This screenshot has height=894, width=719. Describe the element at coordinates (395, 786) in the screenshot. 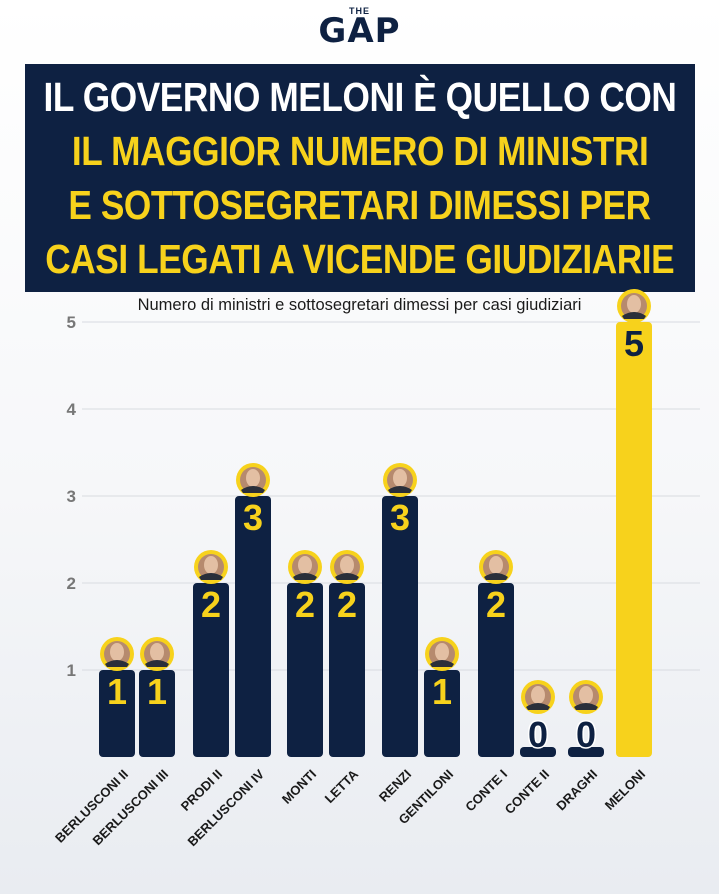

I see `x-tick-label: RENZI` at that location.